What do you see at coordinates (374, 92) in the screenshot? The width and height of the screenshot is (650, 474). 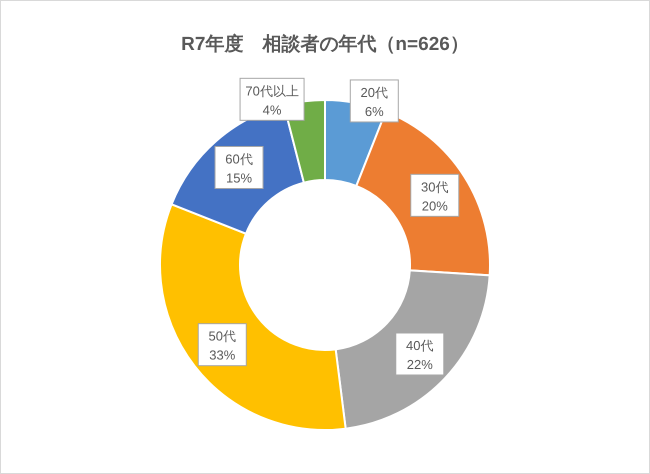 I see `slice-label: 20代` at bounding box center [374, 92].